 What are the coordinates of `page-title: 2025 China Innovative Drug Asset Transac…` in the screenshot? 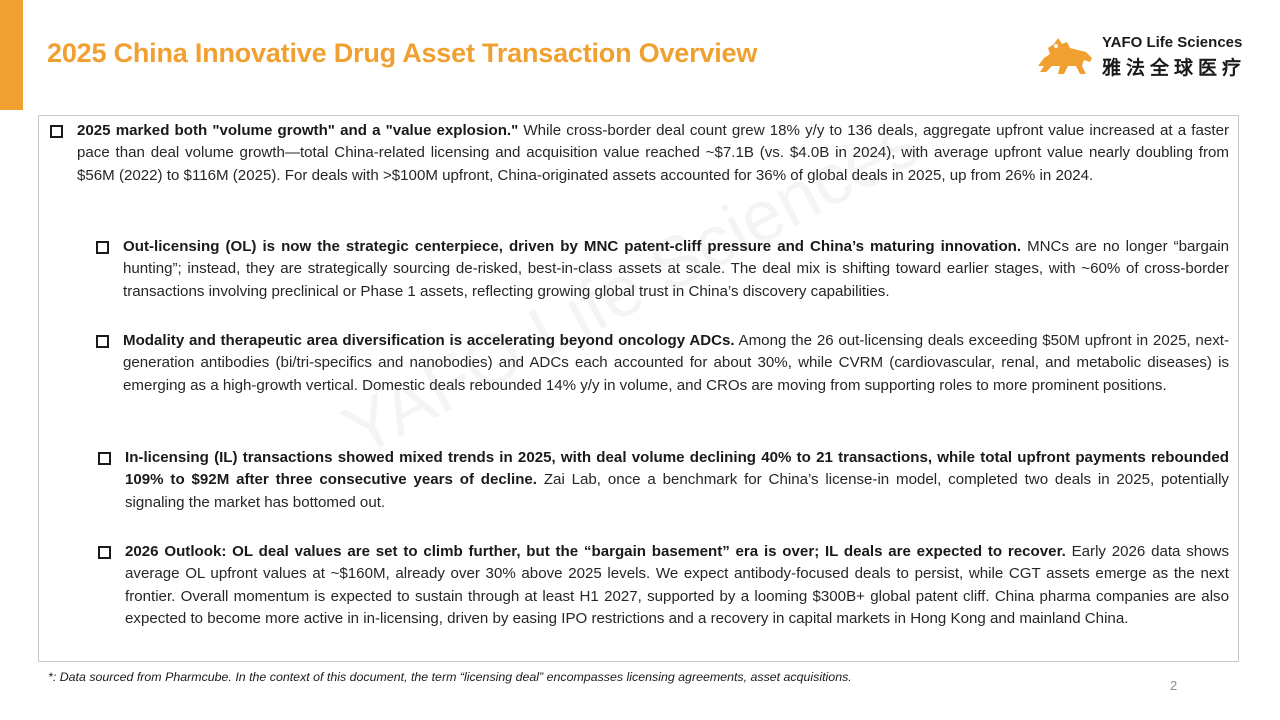 It's located at (402, 53).